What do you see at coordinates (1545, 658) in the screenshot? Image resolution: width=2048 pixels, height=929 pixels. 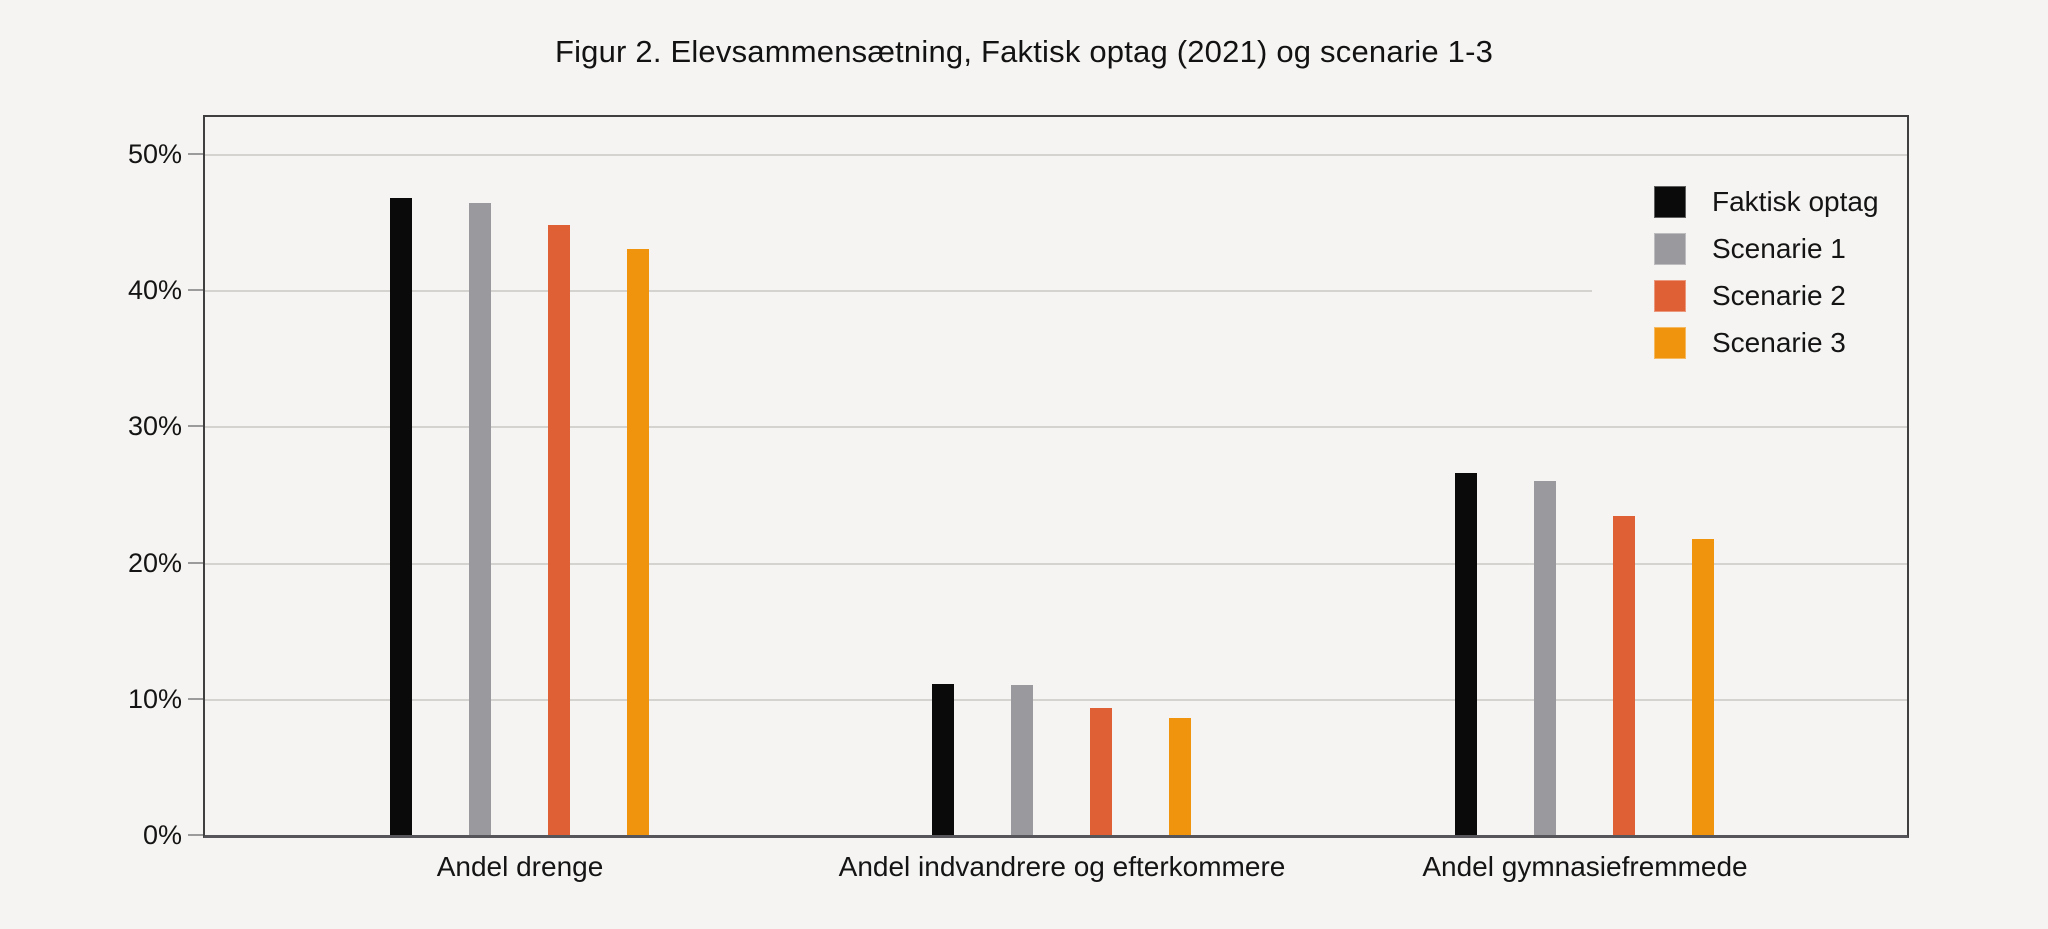 I see `bar-scenarie-1-andel-gymnasiefremmede` at bounding box center [1545, 658].